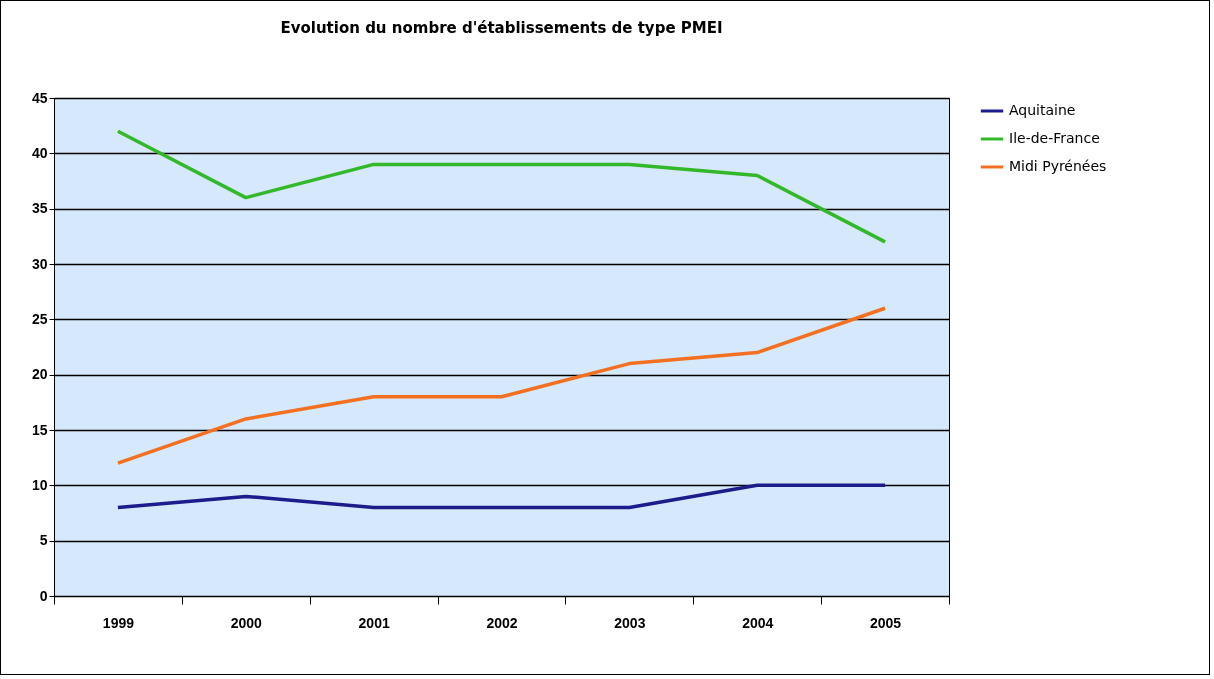 This screenshot has height=679, width=1214. What do you see at coordinates (39, 97) in the screenshot?
I see `y-tick-label: 45` at bounding box center [39, 97].